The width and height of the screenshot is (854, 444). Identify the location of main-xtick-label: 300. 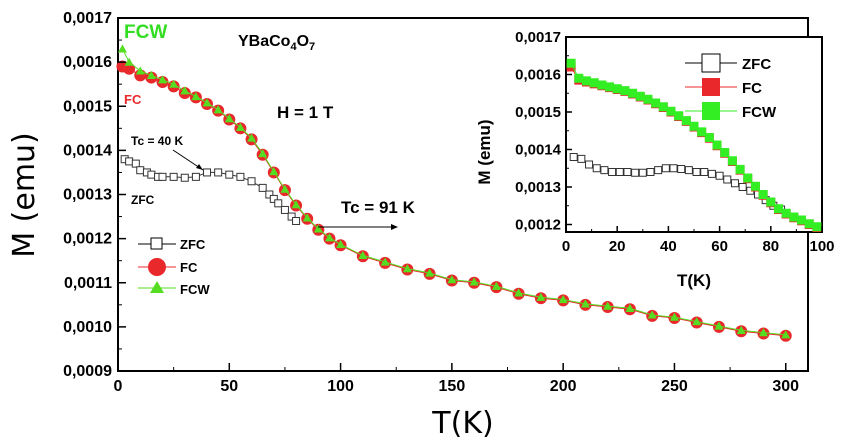
(785, 386).